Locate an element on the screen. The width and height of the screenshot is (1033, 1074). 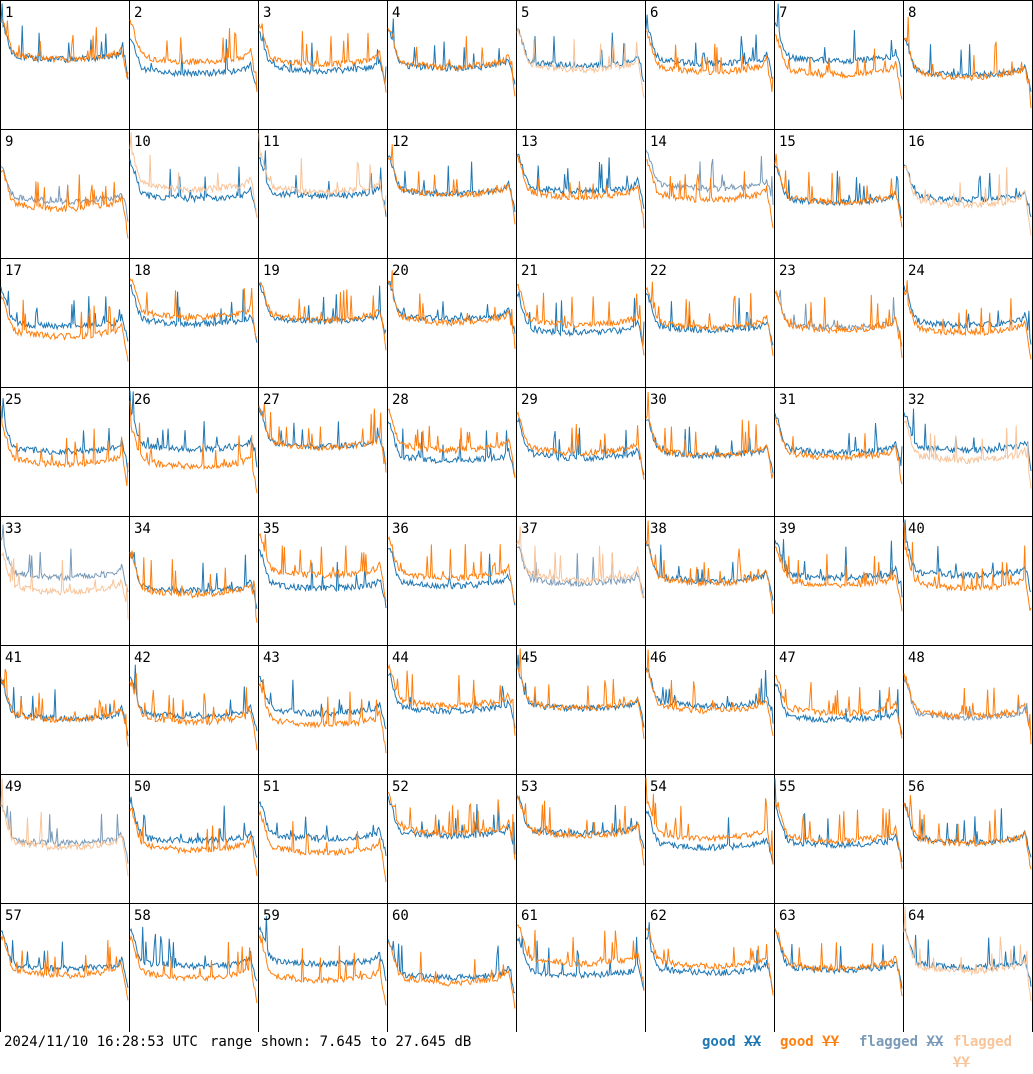
panel-28: 28 is located at coordinates (452, 452).